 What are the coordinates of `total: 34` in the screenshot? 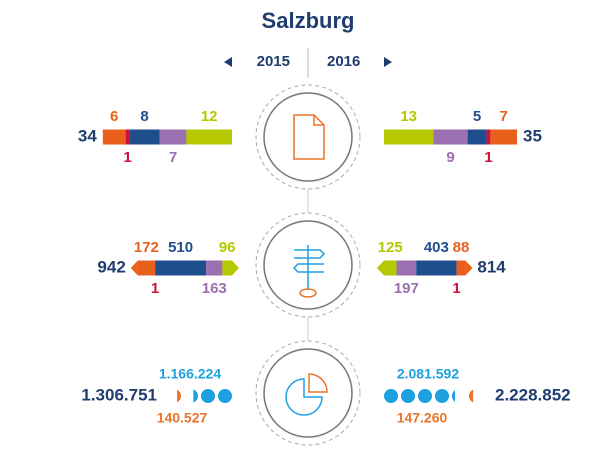 It's located at (87, 135).